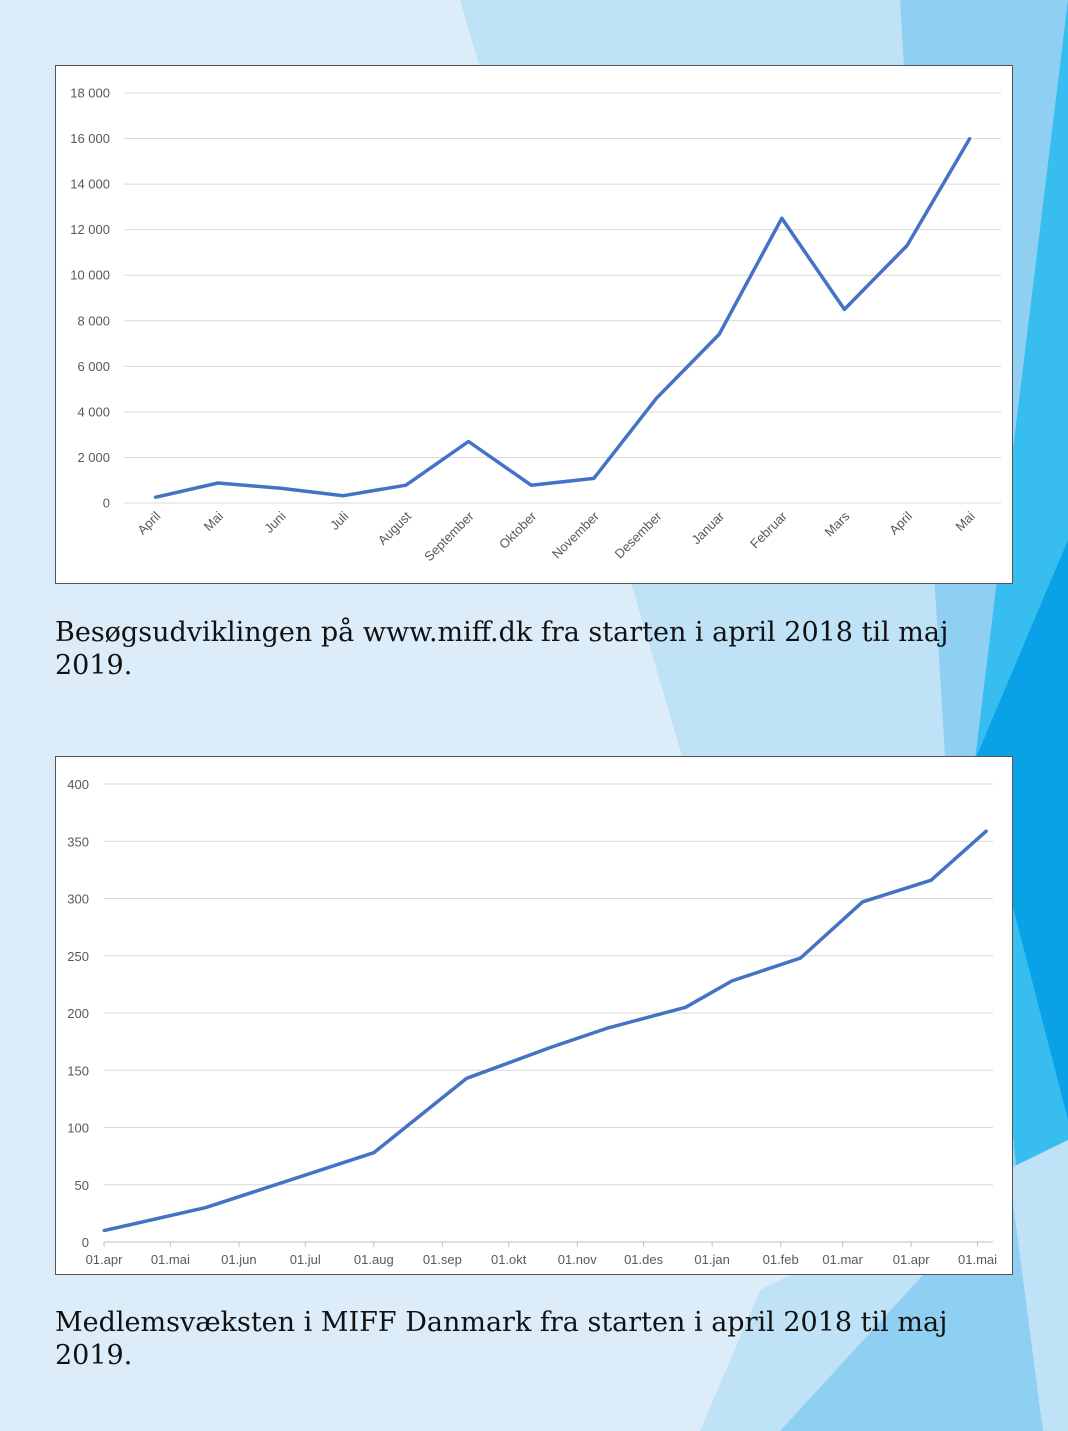  I want to click on y-tick-label: 6 000, so click(93, 366).